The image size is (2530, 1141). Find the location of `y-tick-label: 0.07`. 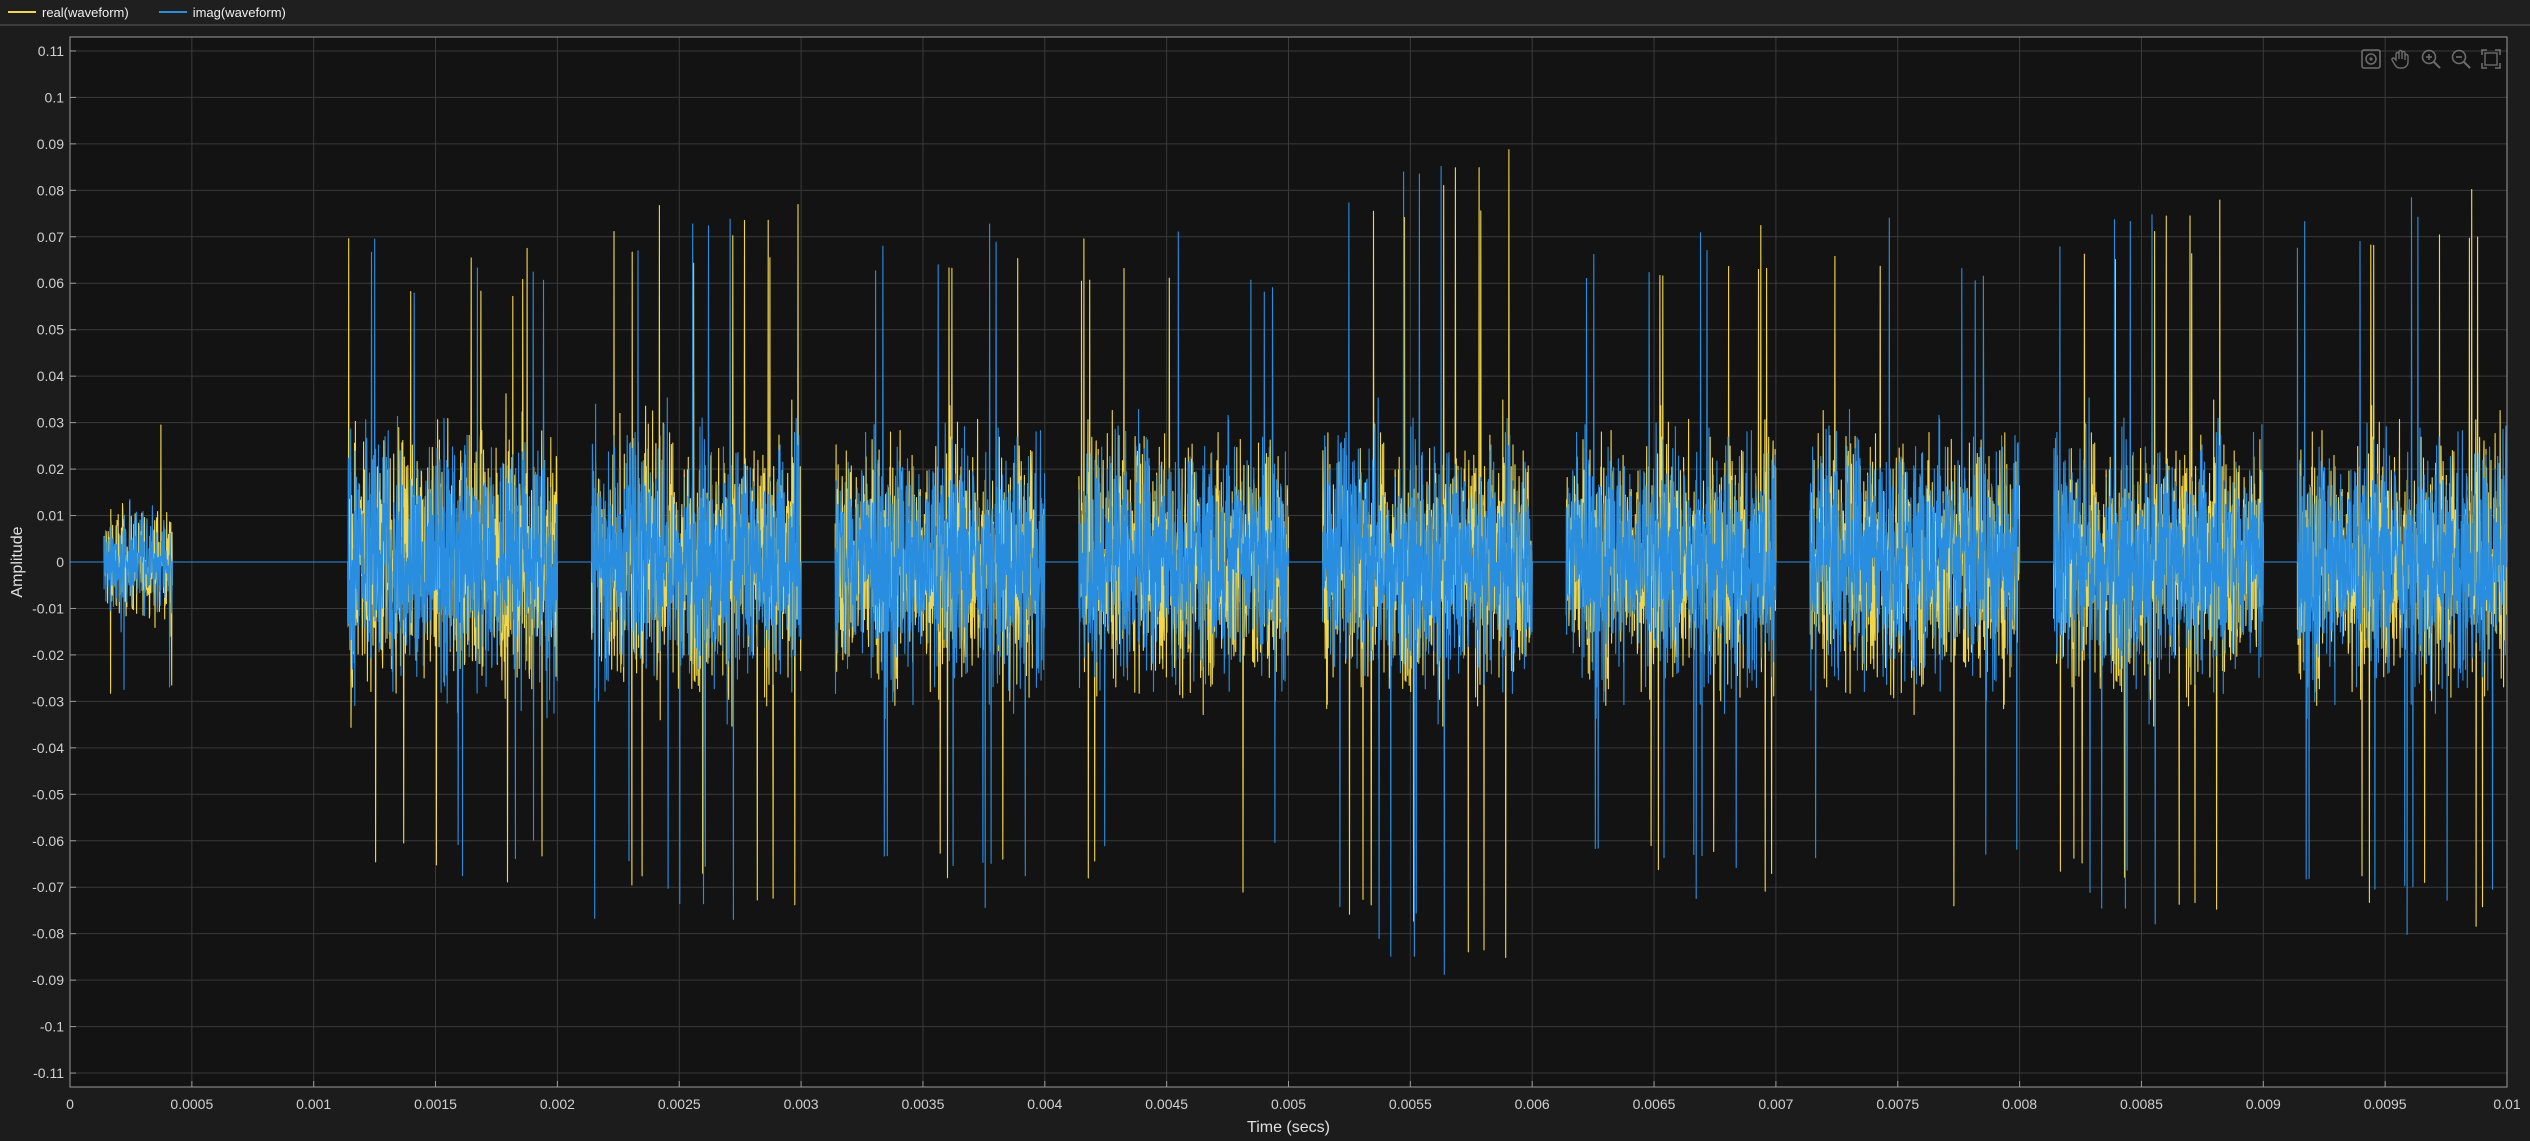

y-tick-label: 0.07 is located at coordinates (50, 237).